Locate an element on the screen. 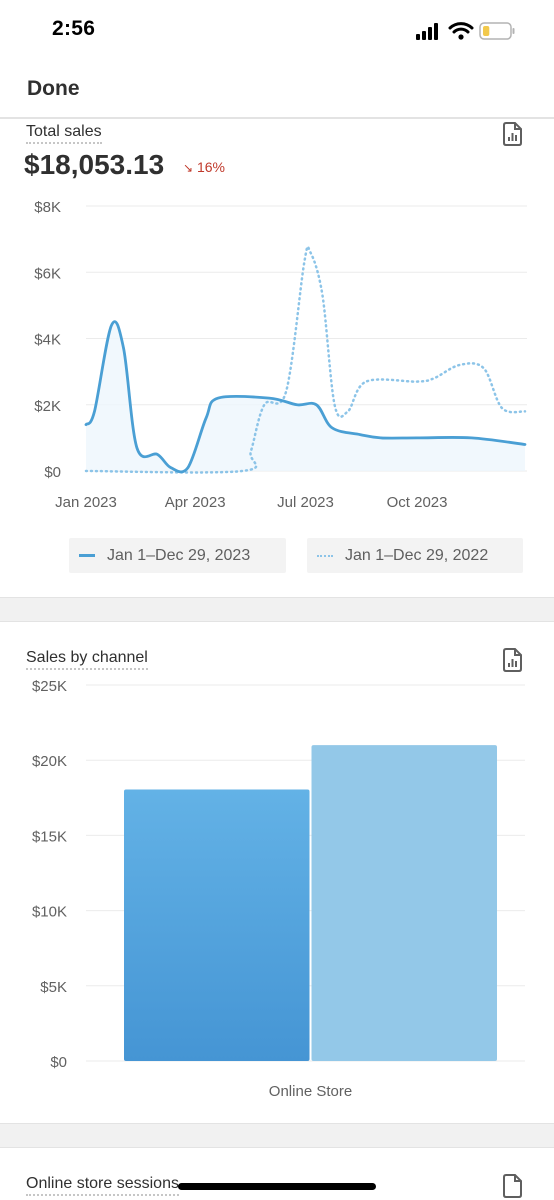 Image resolution: width=554 pixels, height=1200 pixels. arrow-down-right-icon: ↘ is located at coordinates (188, 168).